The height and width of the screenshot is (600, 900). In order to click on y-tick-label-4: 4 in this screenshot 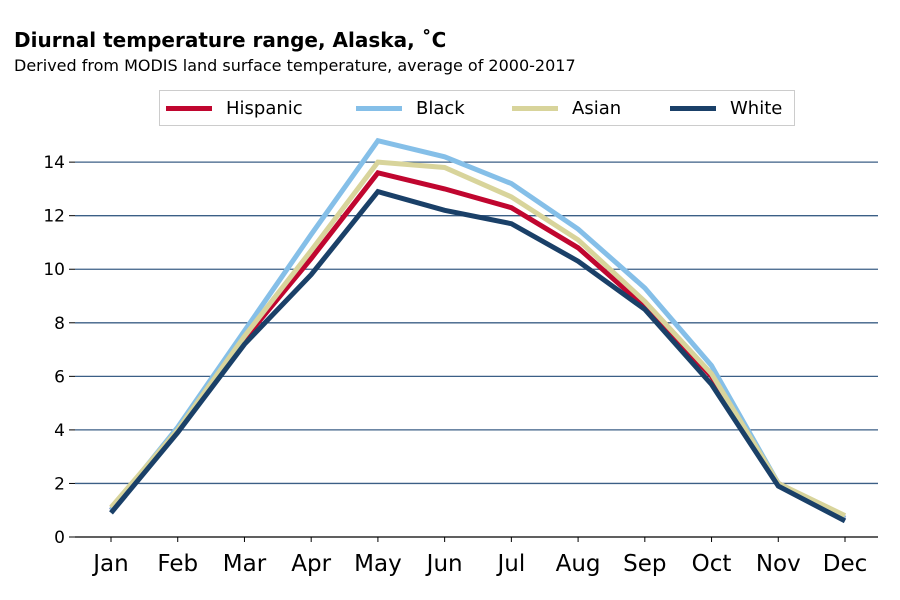, I will do `click(59, 431)`.